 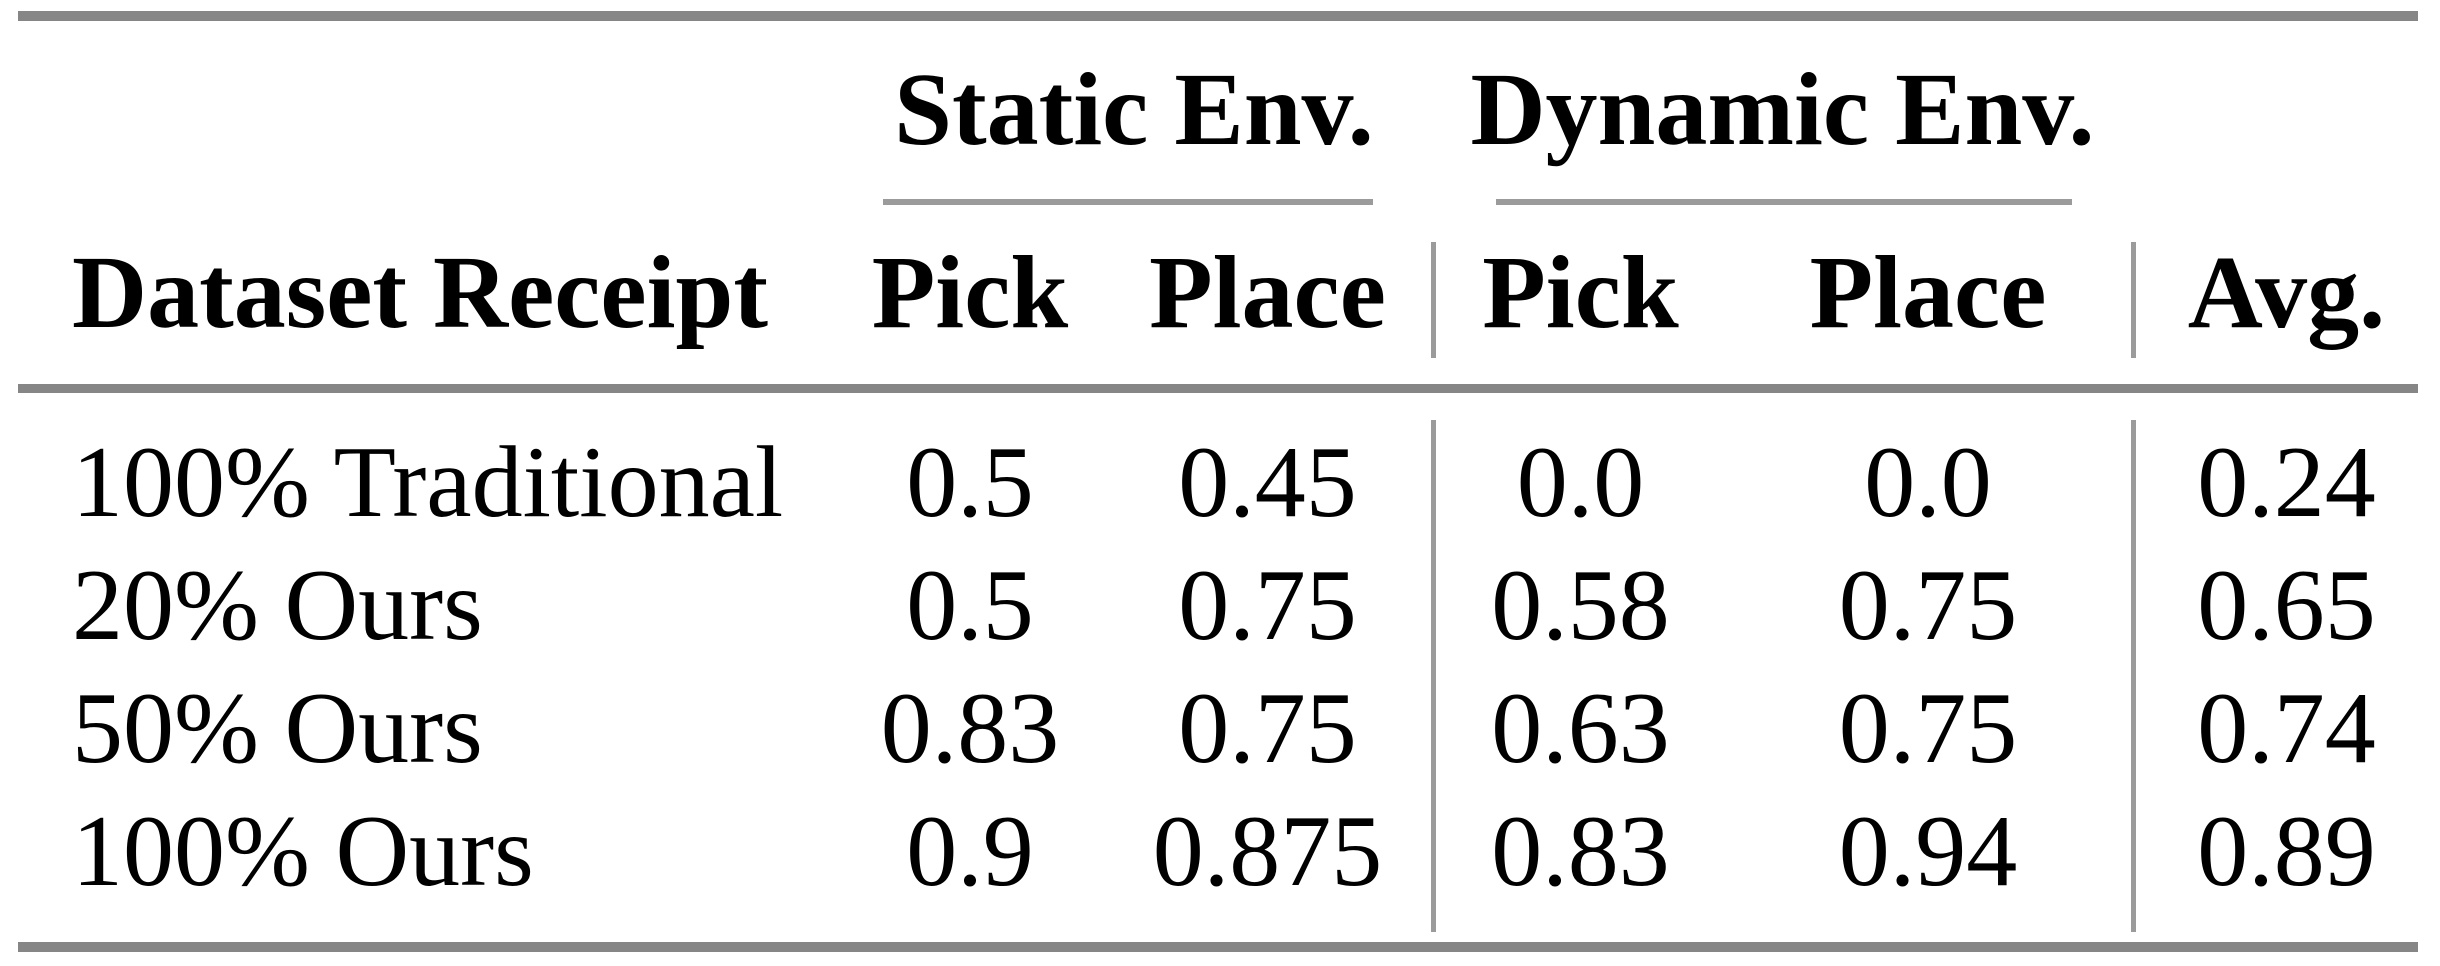 I want to click on cell-static-pick: 0.9, so click(x=970, y=851).